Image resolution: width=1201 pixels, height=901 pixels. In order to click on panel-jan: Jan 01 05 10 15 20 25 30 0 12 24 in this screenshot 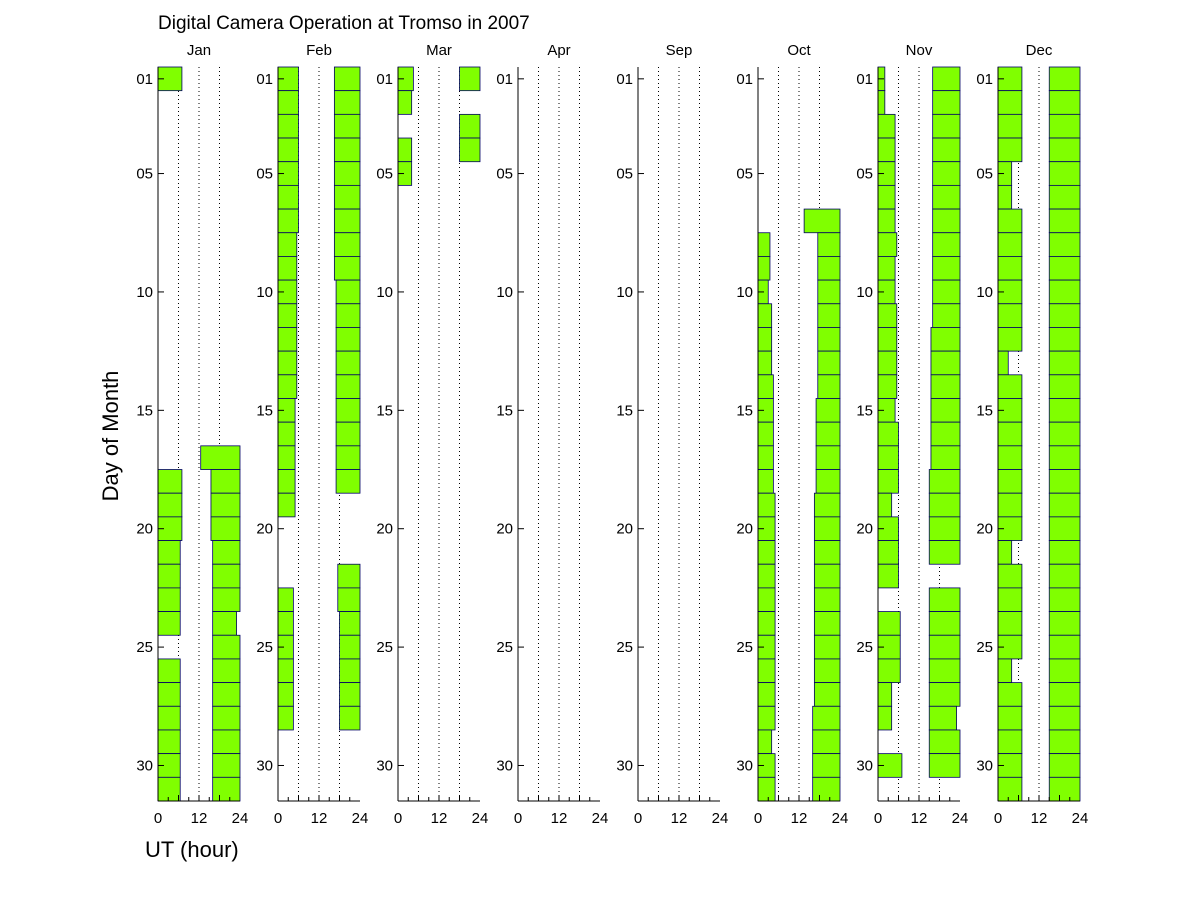, I will do `click(192, 434)`.